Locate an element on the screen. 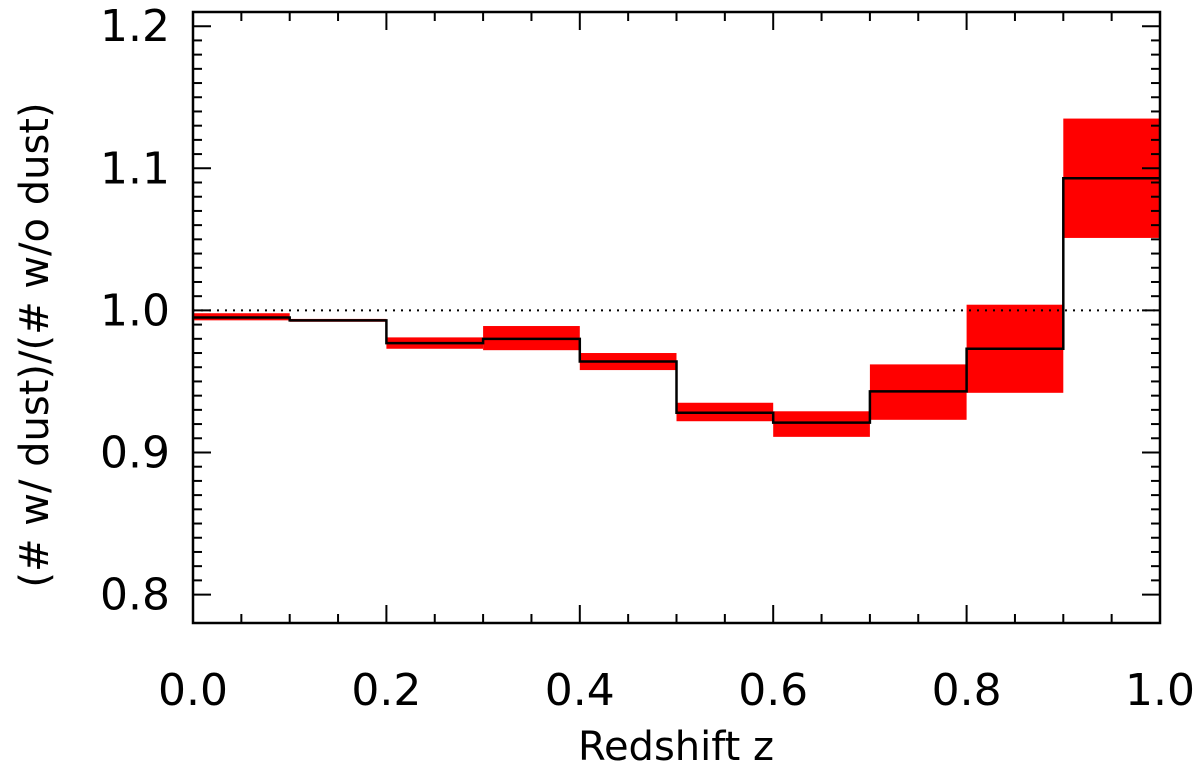  y-tick-labels: 0.8 0.9 1.0 1.1 1.2 is located at coordinates (135, 310).